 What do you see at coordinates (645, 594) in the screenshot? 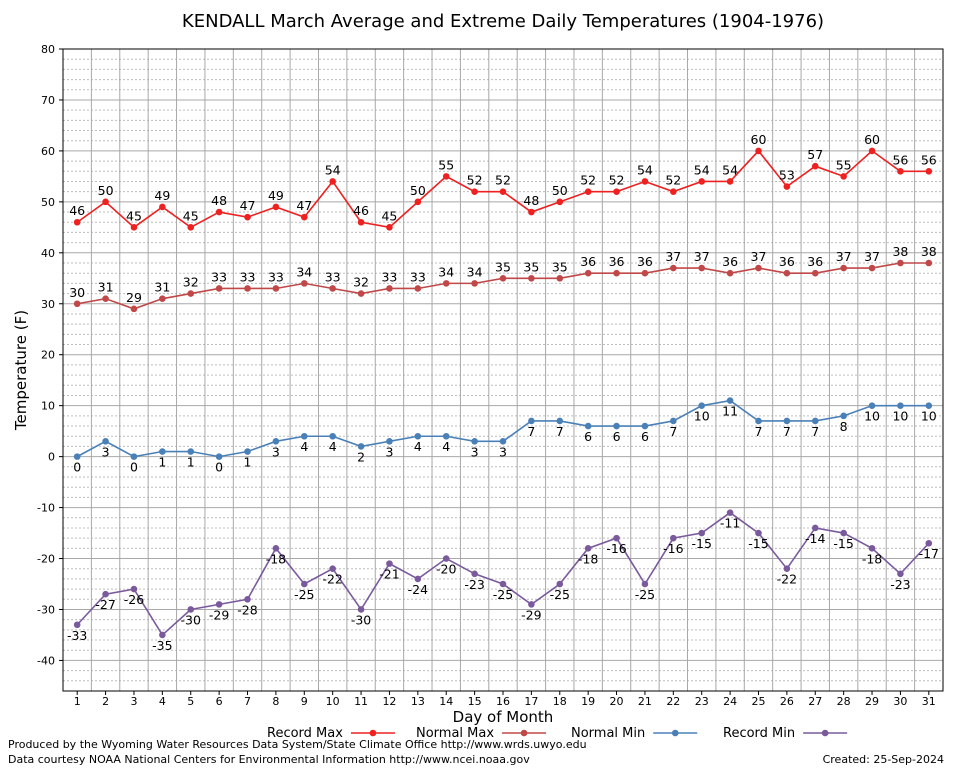
I see `data-label-record-min: -25` at bounding box center [645, 594].